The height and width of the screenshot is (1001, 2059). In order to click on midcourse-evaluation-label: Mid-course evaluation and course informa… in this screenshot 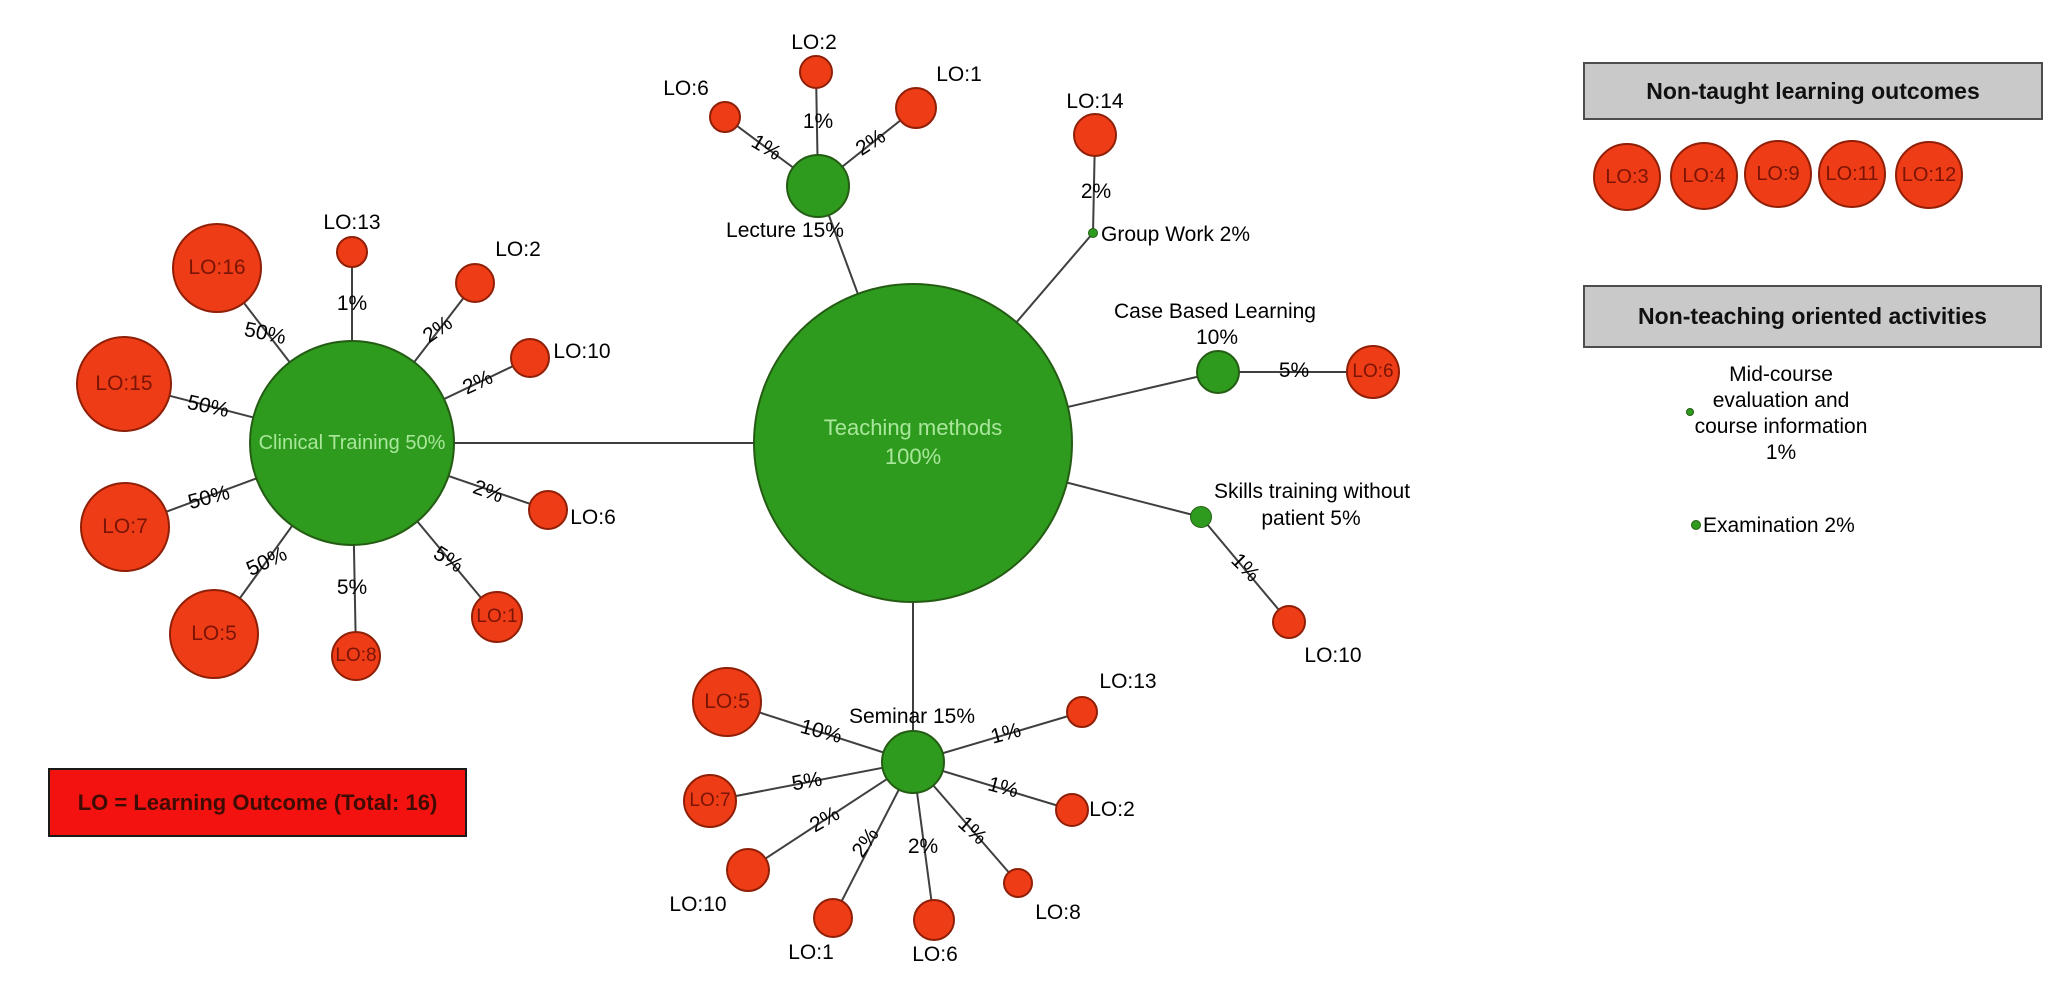, I will do `click(1781, 413)`.